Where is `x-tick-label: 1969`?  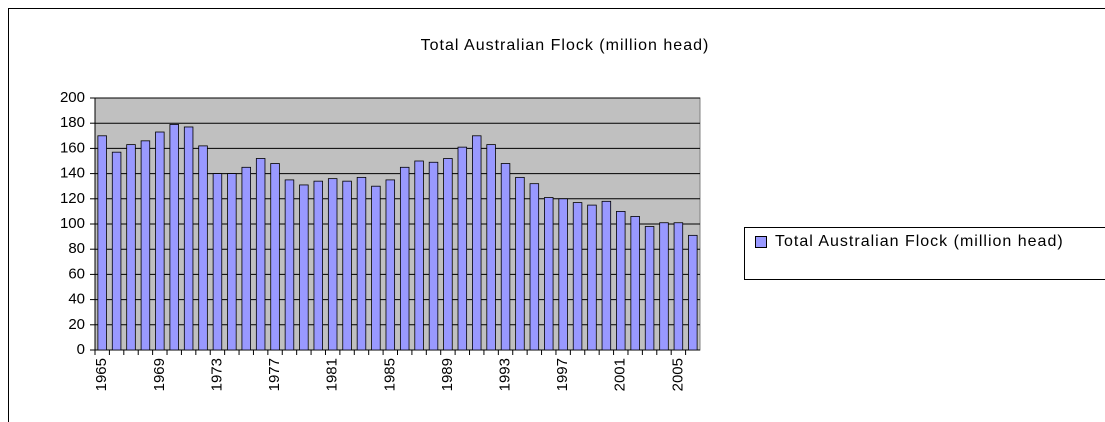 x-tick-label: 1969 is located at coordinates (159, 374).